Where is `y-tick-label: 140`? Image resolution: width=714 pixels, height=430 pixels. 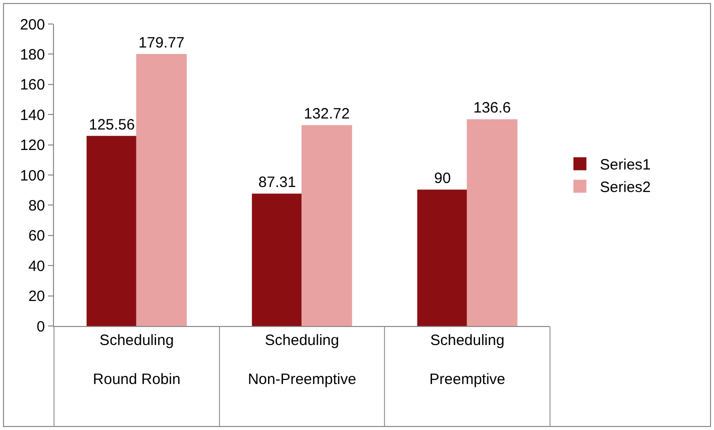
y-tick-label: 140 is located at coordinates (32, 115).